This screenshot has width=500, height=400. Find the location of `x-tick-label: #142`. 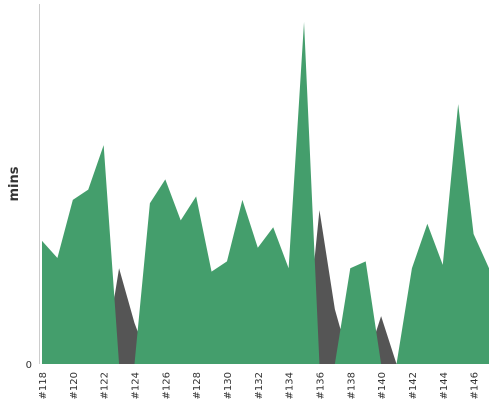

x-tick-label: #142 is located at coordinates (413, 385).